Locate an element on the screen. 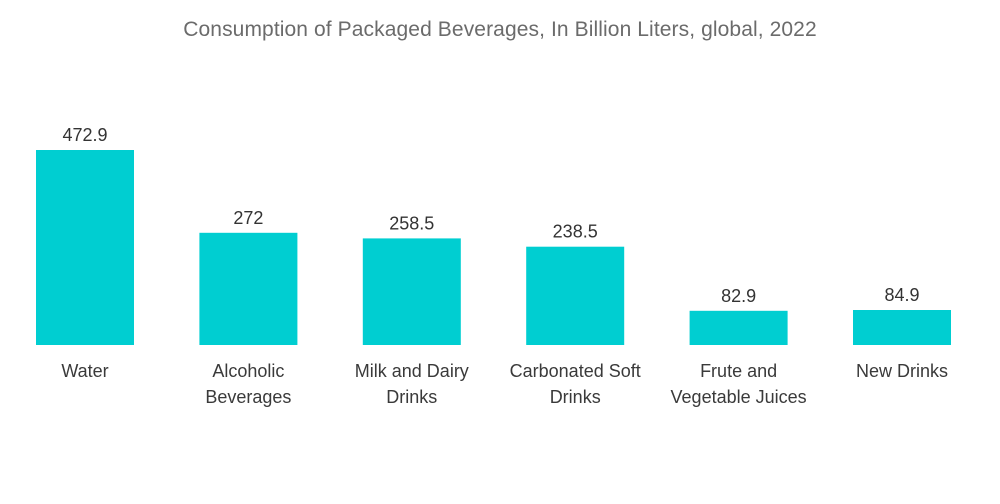 This screenshot has height=504, width=1000. category-label-3-line-0: Carbonated Soft is located at coordinates (575, 371).